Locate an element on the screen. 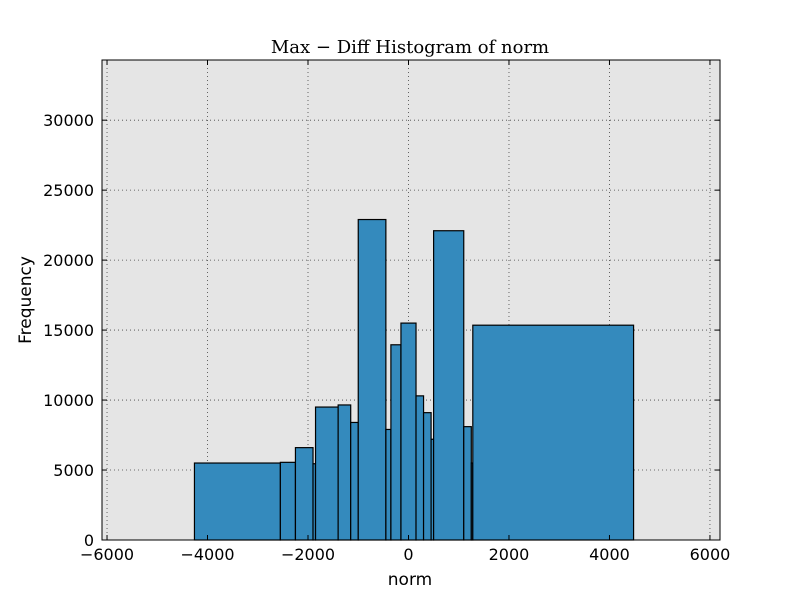  x-tick-label-6: 6000 is located at coordinates (710, 554).